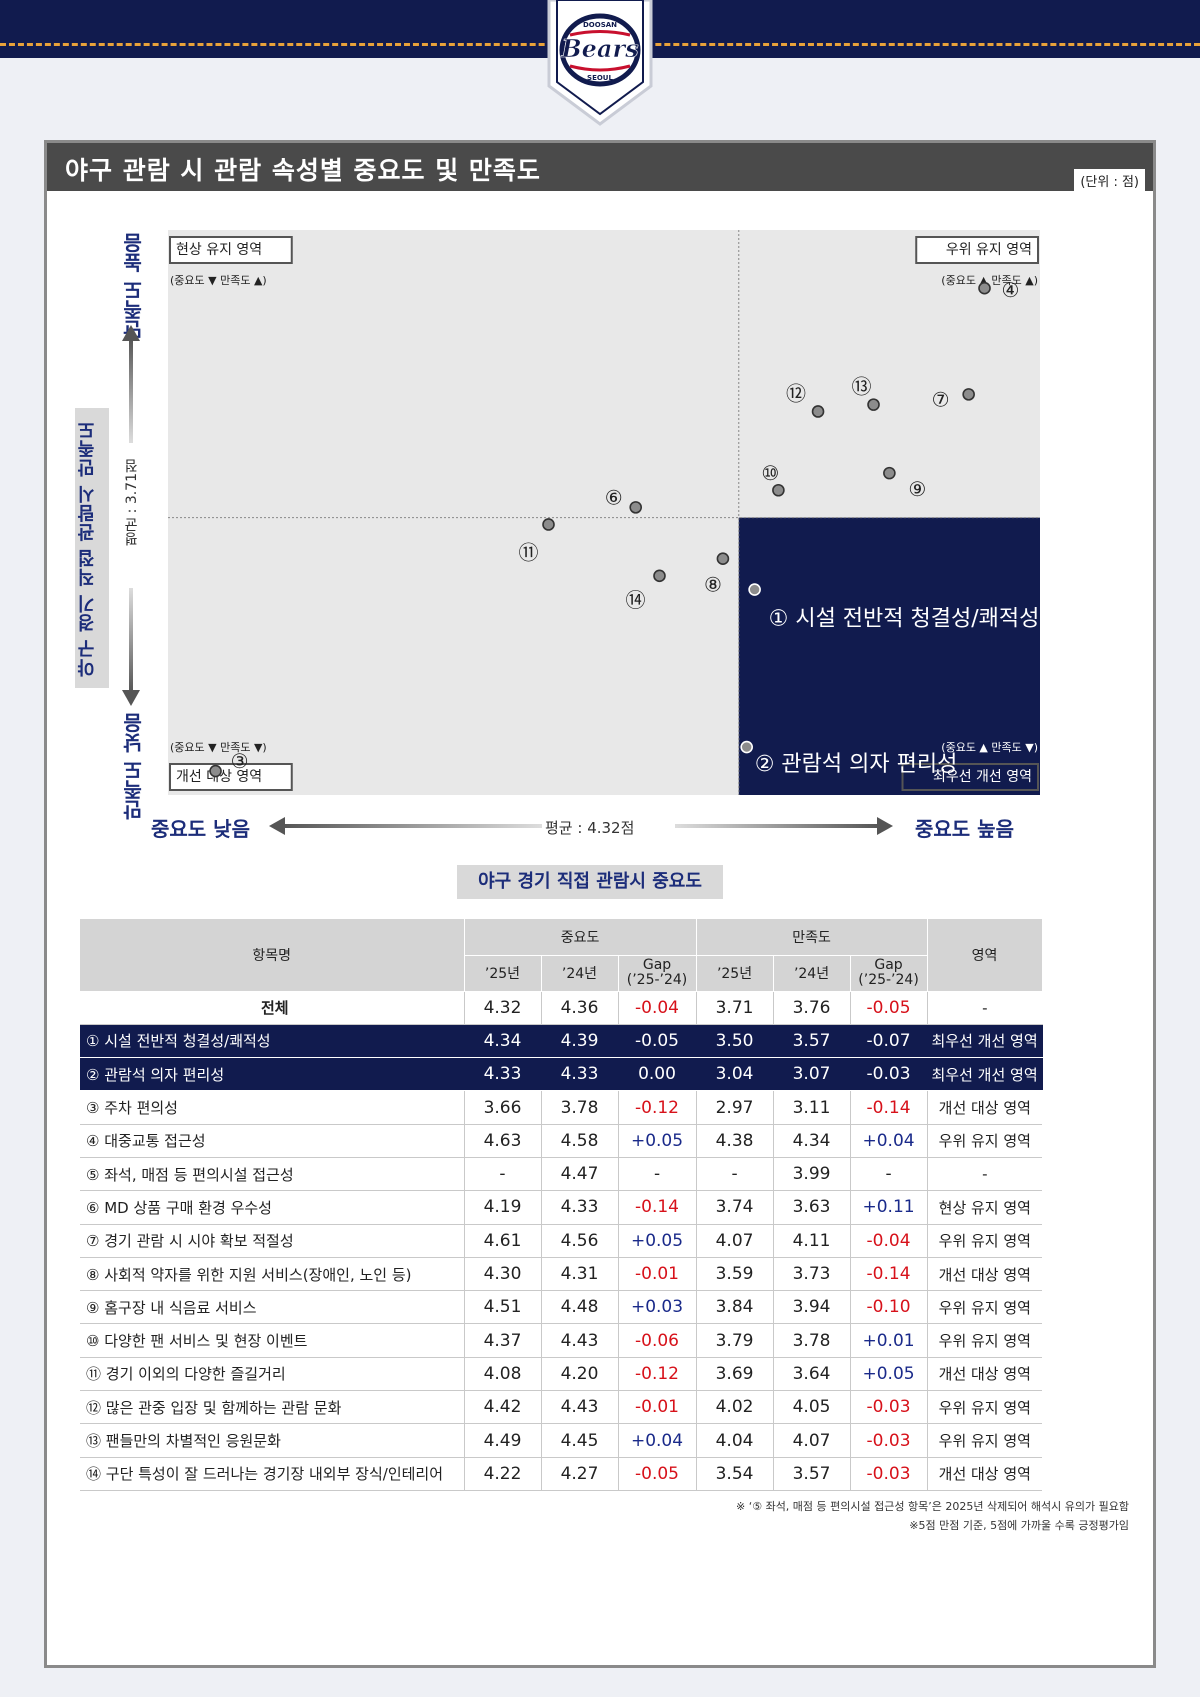 The image size is (1200, 1697). I want to click on cell-importance-25: 4.42, so click(503, 1407).